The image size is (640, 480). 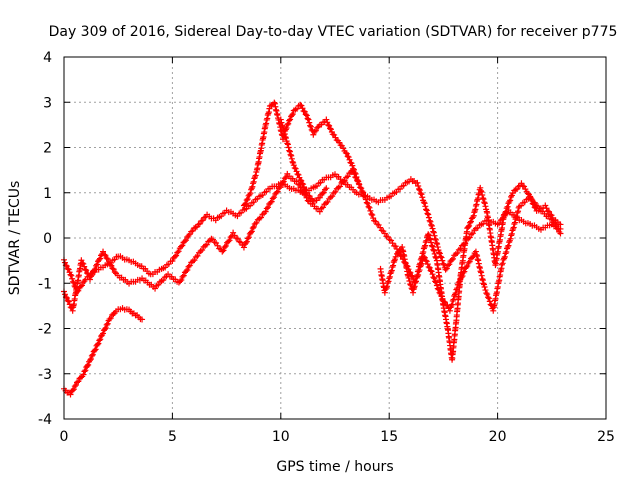 I want to click on y-tick-label: 1, so click(x=47, y=194).